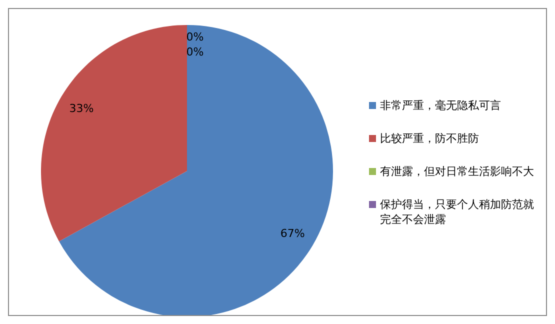  I want to click on legend-label: 有泄露，但对日常生活影响不大, so click(457, 171).